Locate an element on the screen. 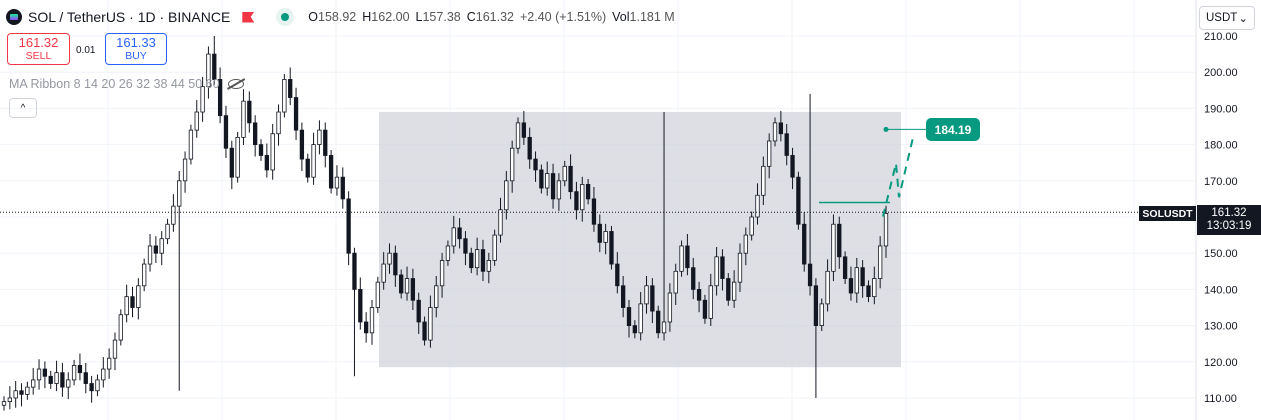 This screenshot has height=420, width=1261. symbol-tag: SOLUSDT is located at coordinates (1167, 213).